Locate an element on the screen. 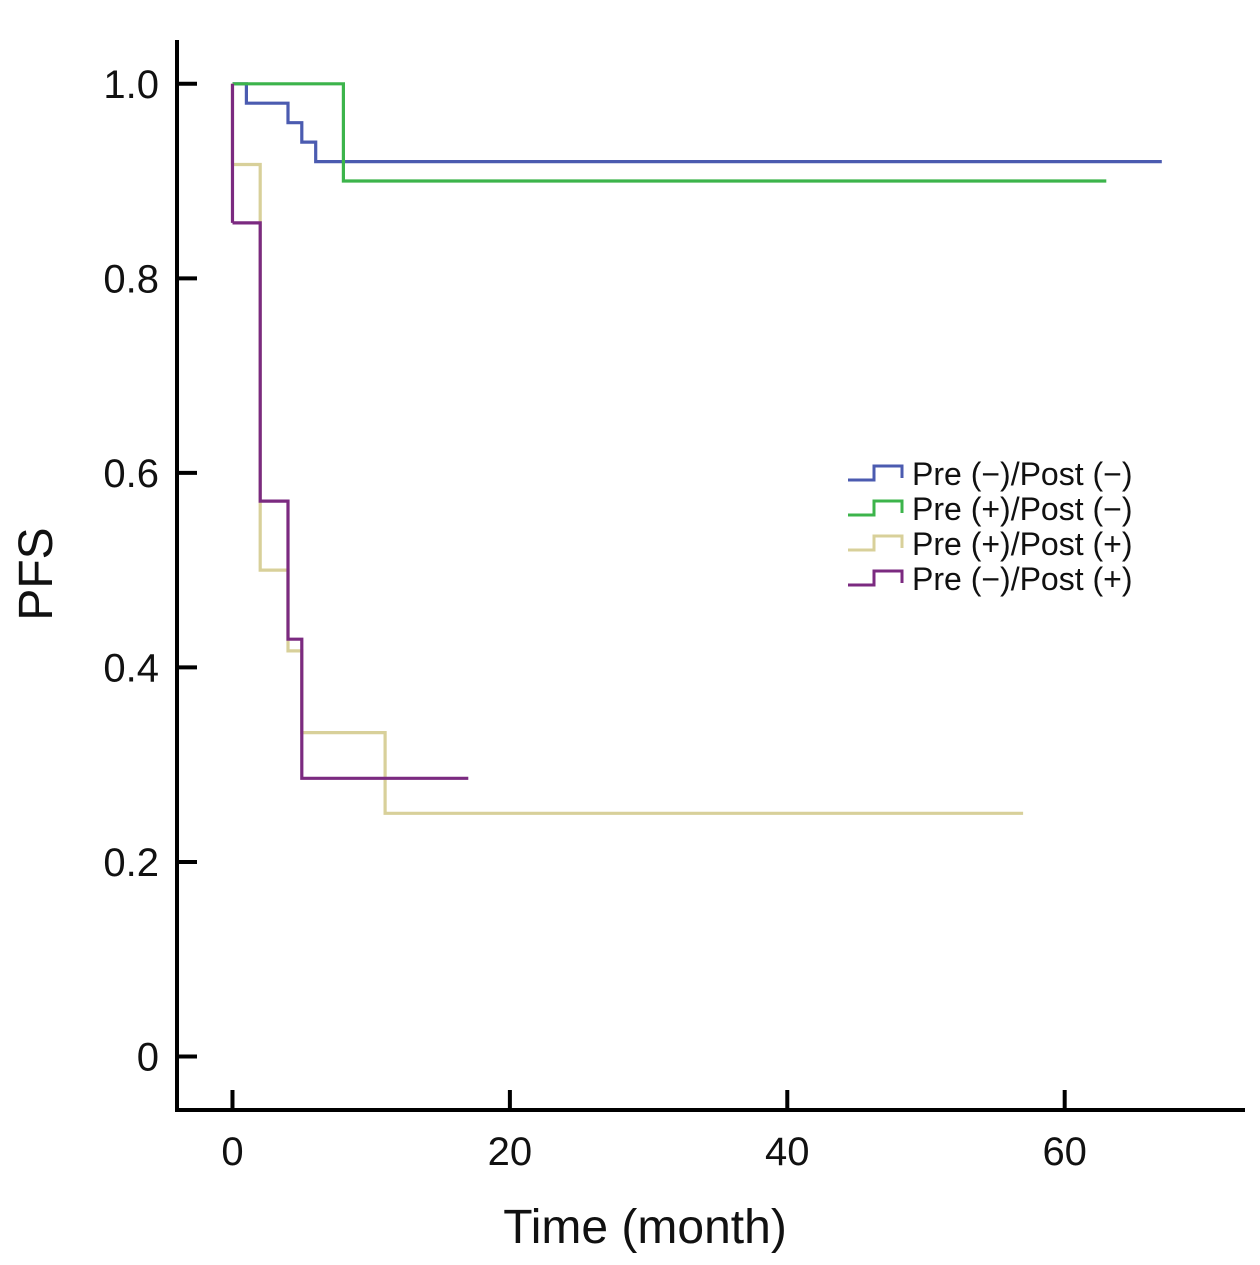 This screenshot has width=1260, height=1265. y-tick-label: 0.2 is located at coordinates (131, 863).